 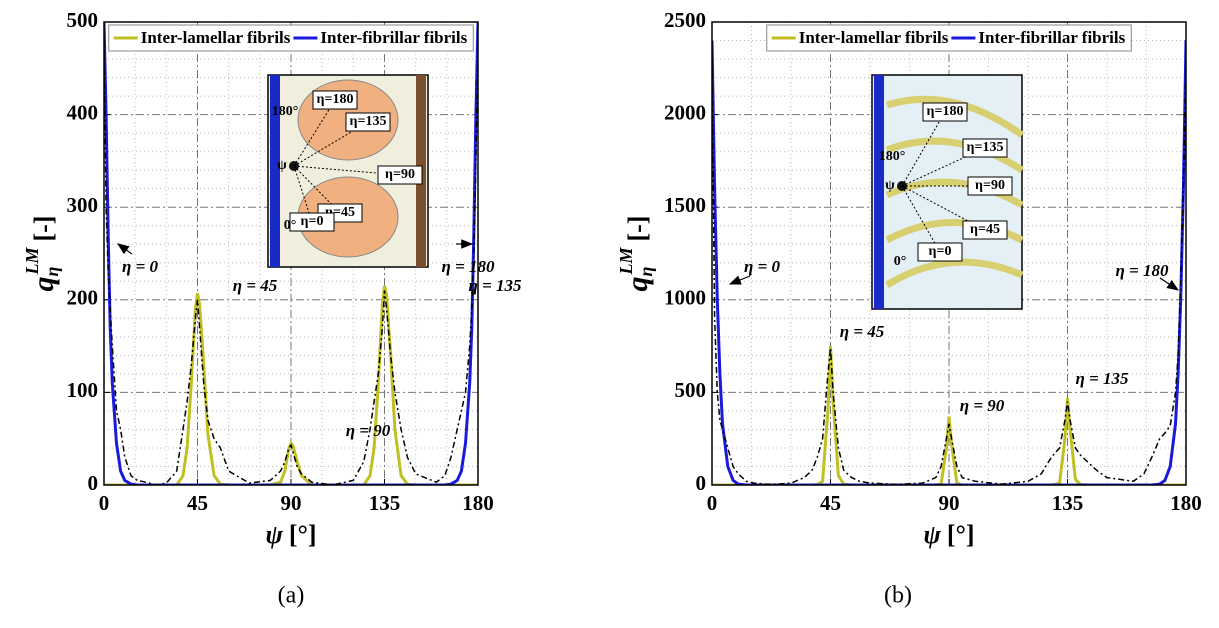 I want to click on y-tick-label: 2500, so click(x=685, y=20).